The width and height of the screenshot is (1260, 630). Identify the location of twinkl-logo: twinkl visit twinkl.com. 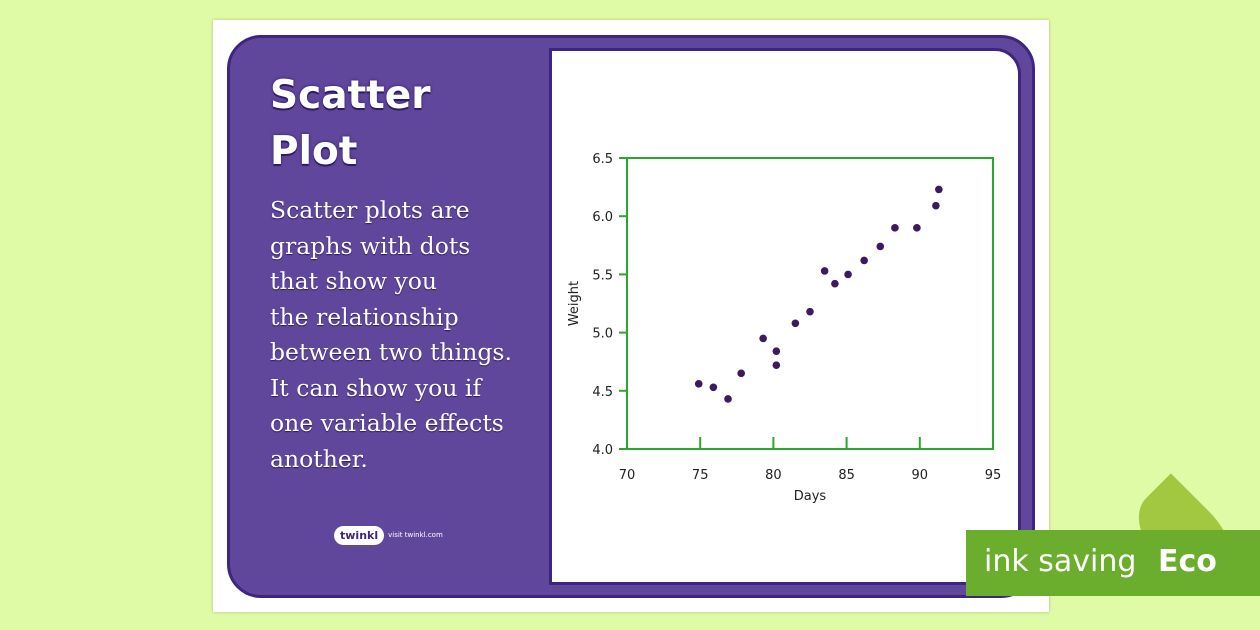
(388, 535).